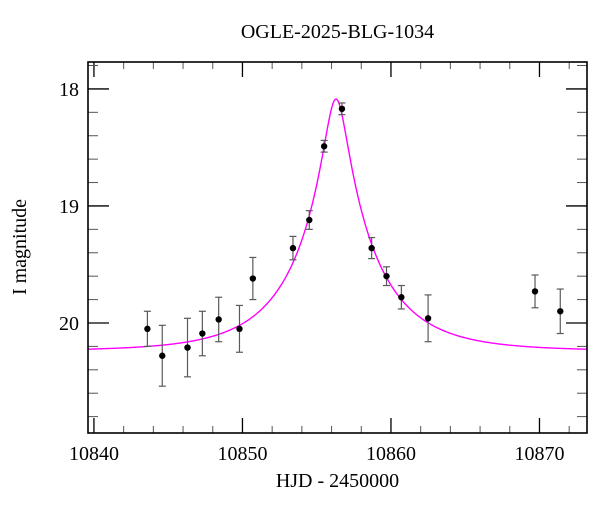 The height and width of the screenshot is (512, 600). I want to click on chart-title: OGLE-2025-BLG-1034, so click(337, 32).